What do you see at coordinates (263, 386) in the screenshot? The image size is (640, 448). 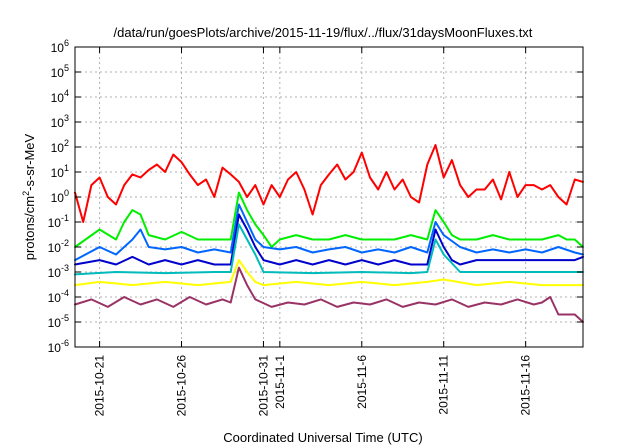 I see `x-tick-label: 2015-10-31` at bounding box center [263, 386].